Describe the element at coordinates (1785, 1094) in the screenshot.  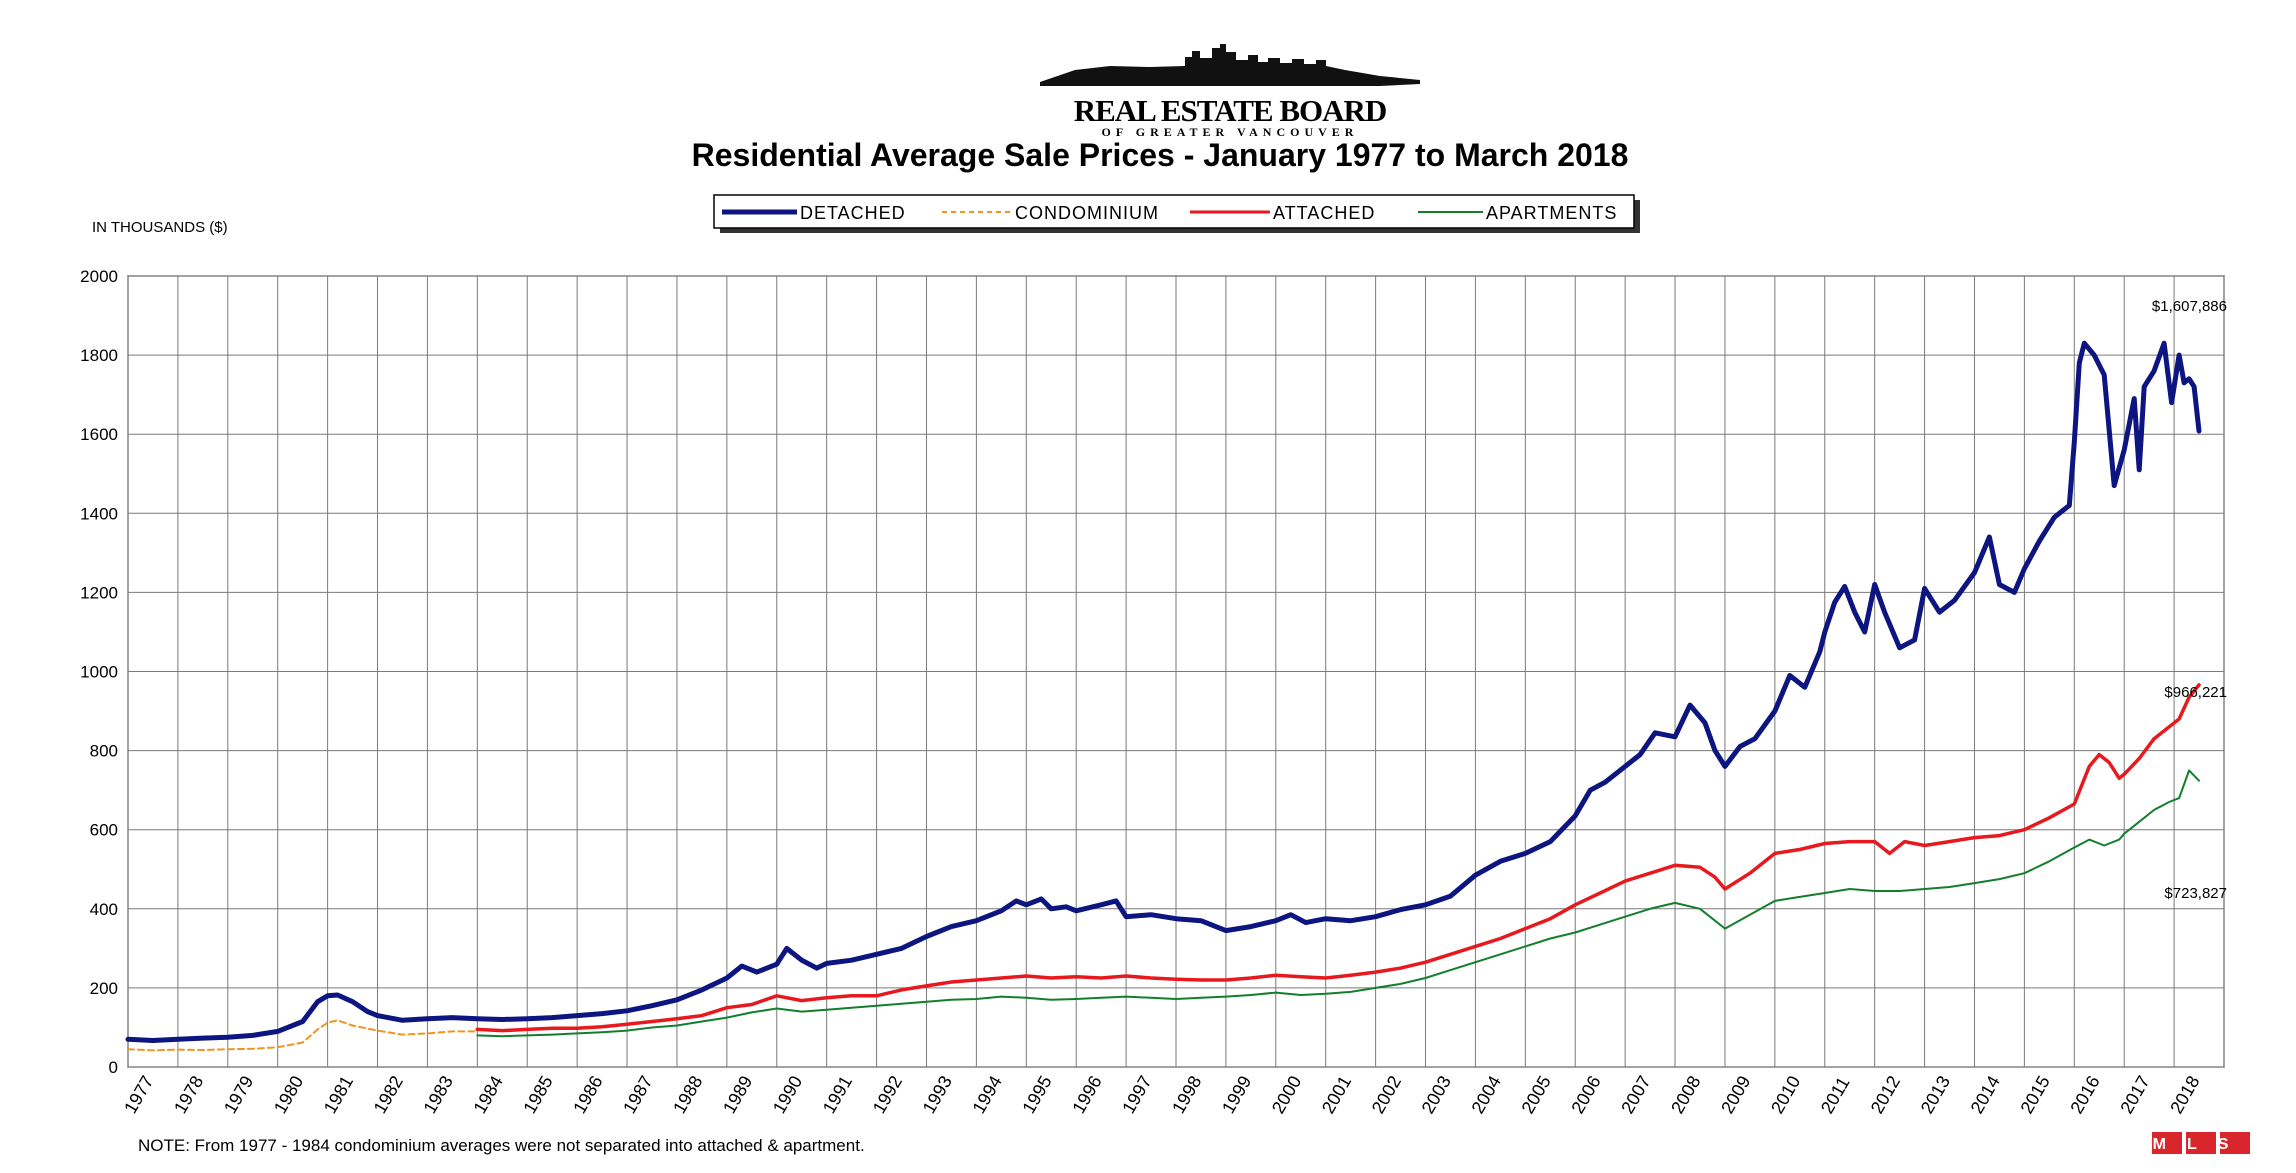
I see `x-tick-label: 2010` at that location.